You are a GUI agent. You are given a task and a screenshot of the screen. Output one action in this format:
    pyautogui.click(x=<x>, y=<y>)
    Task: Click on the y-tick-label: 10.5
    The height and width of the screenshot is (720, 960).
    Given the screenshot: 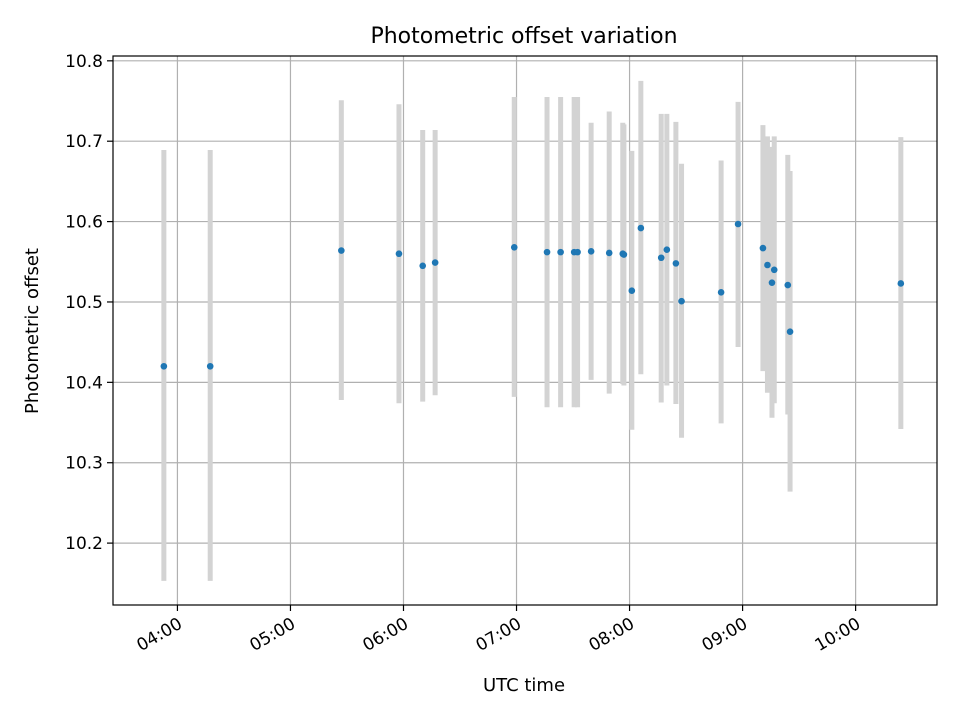 What is the action you would take?
    pyautogui.click(x=84, y=303)
    